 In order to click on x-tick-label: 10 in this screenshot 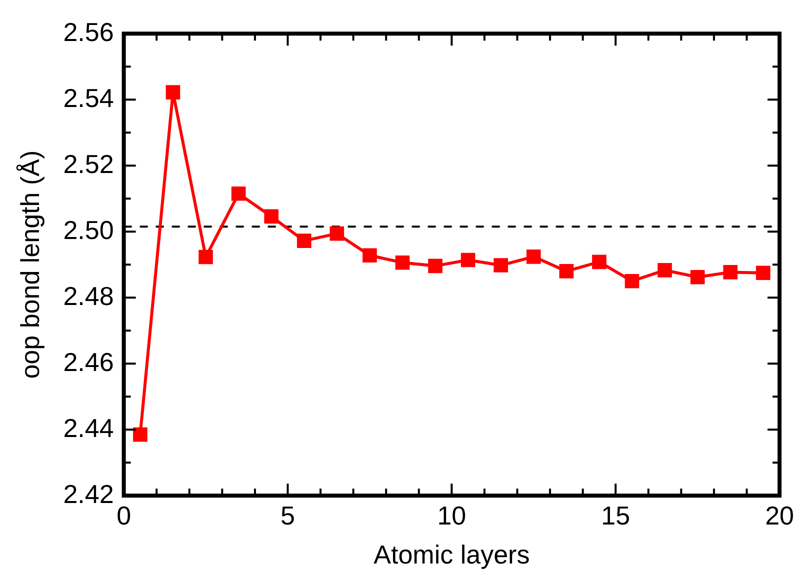, I will do `click(451, 515)`.